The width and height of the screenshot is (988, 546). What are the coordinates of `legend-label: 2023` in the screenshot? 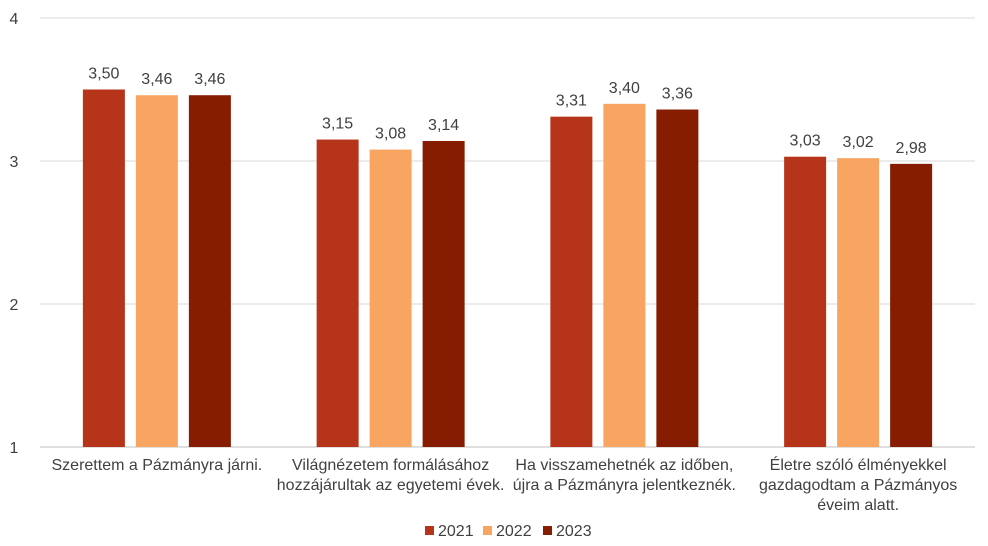 It's located at (574, 531).